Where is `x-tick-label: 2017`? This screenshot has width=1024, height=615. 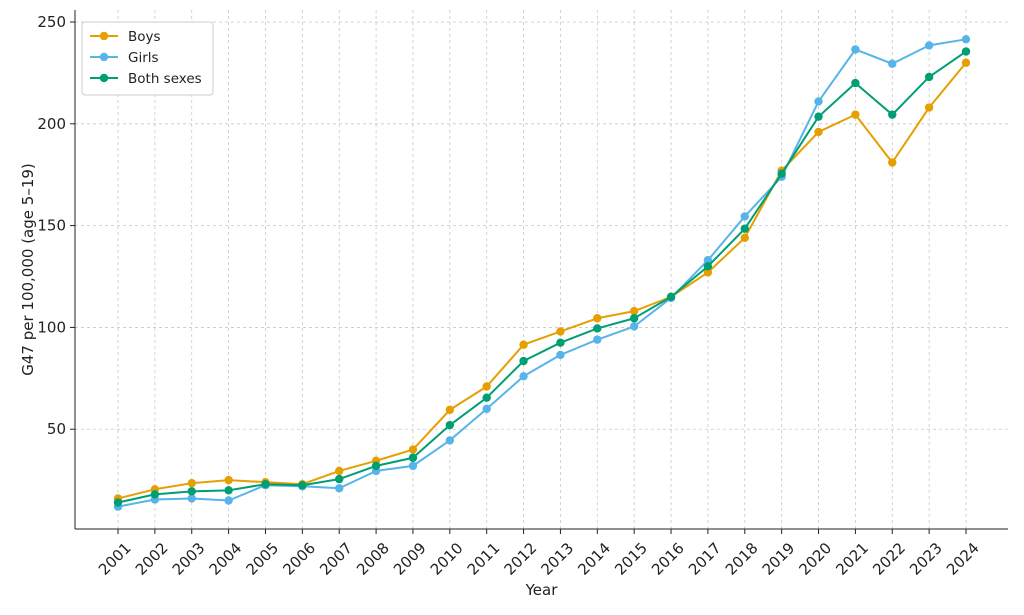
x-tick-label: 2017 is located at coordinates (705, 559).